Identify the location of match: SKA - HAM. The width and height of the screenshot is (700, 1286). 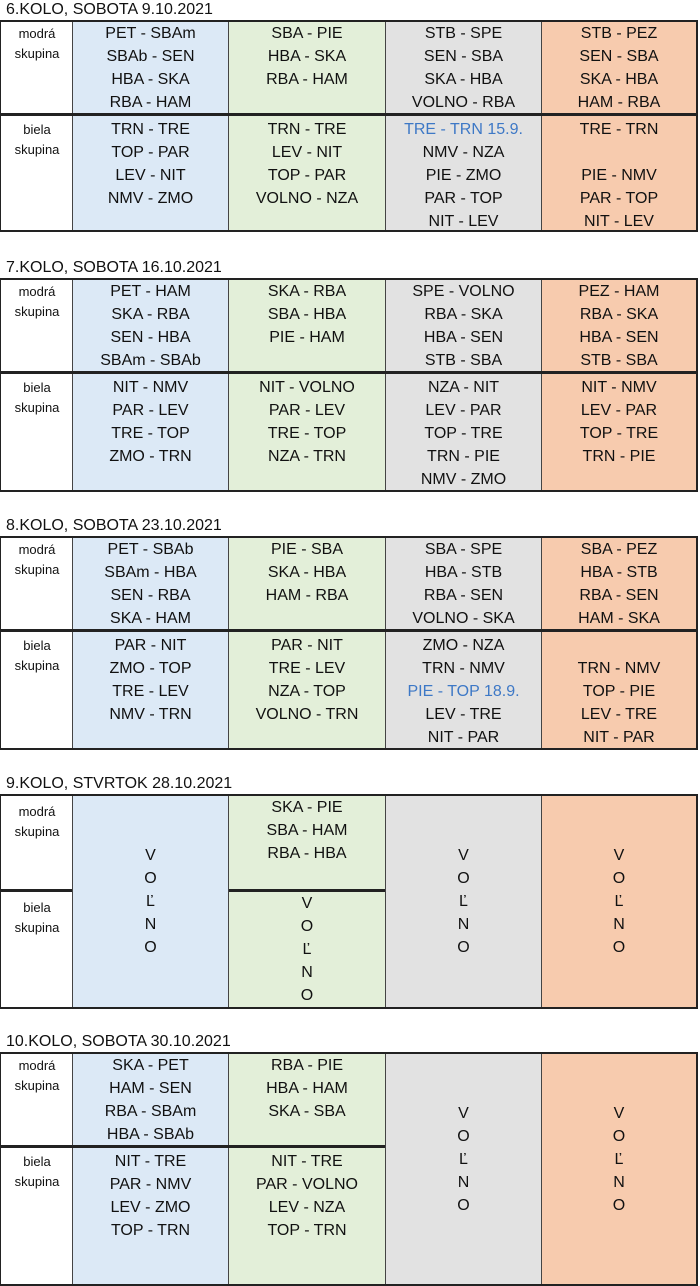
(150, 618).